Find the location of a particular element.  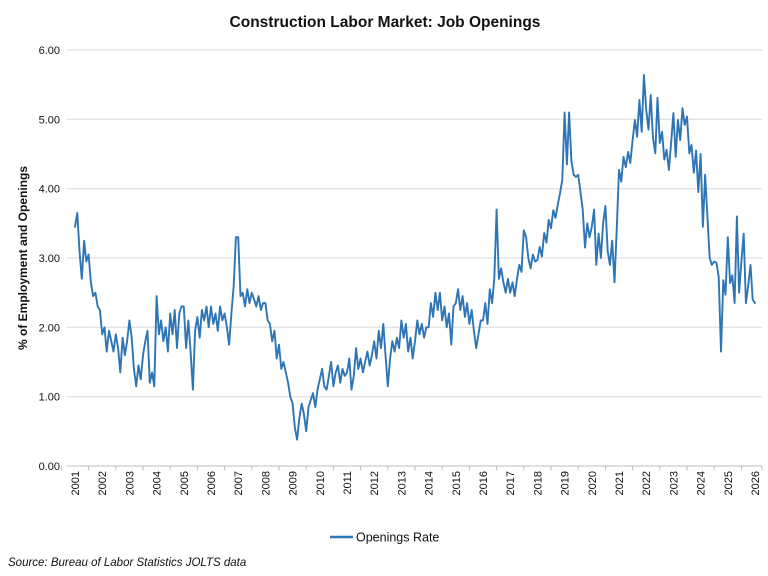

y-axis-title: % of Employment and Openings is located at coordinates (23, 258).